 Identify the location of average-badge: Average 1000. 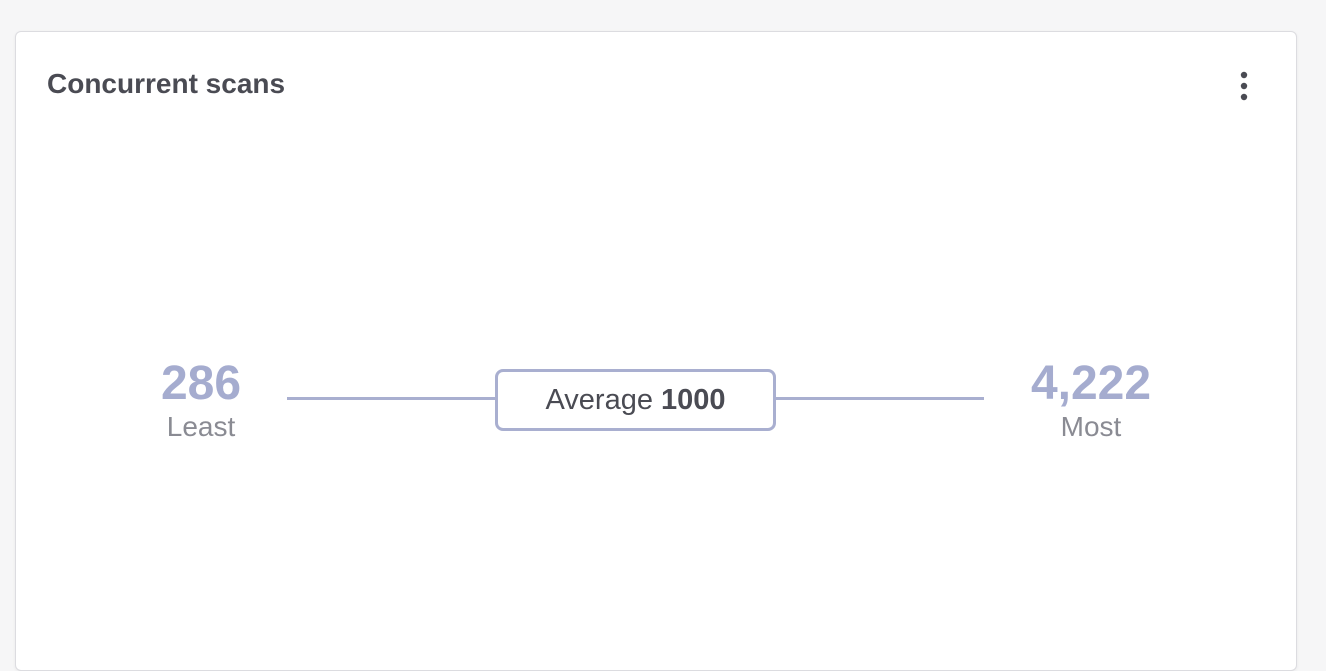
(635, 400).